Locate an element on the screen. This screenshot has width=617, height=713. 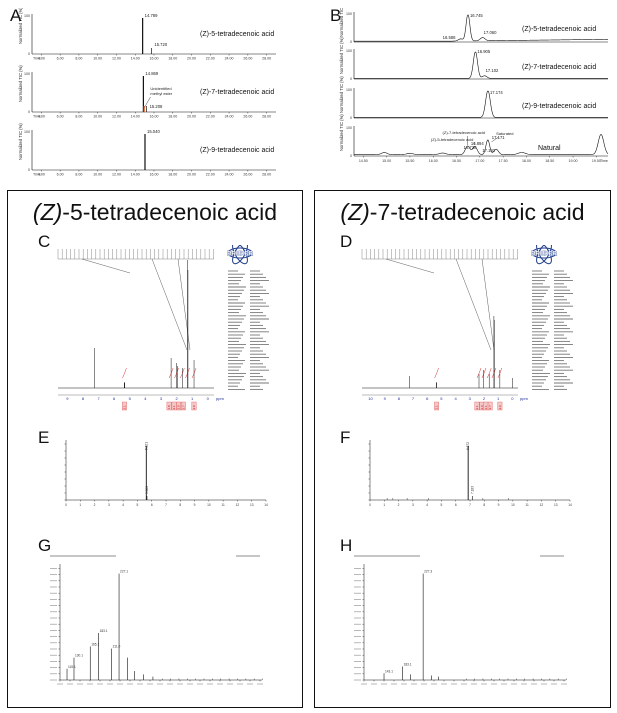
nmr-integral-value: 3.0 is located at coordinates (194, 407).